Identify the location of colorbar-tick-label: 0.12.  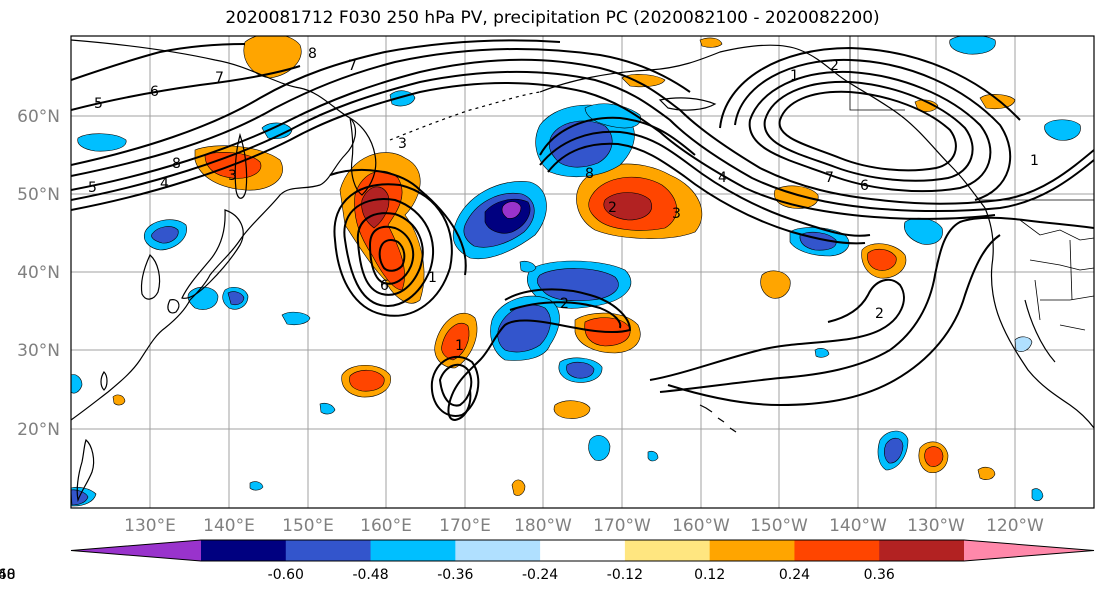
(709, 575).